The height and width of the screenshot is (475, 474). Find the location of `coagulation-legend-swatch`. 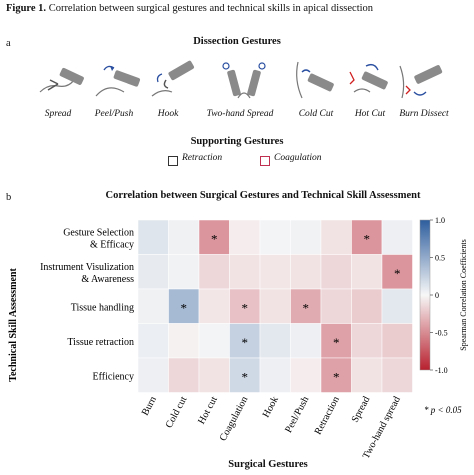

coagulation-legend-swatch is located at coordinates (265, 161).